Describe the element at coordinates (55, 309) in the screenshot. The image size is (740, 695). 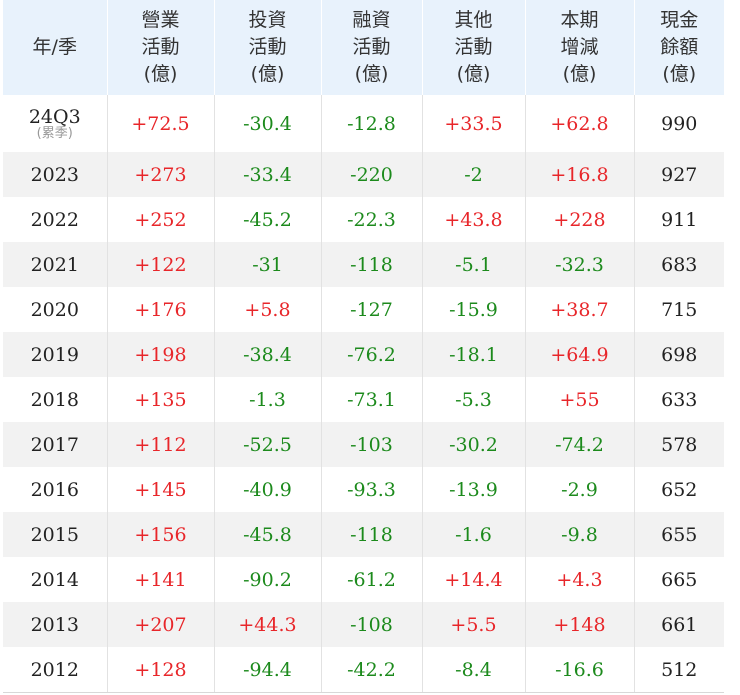
I see `period-cell: 2020` at that location.